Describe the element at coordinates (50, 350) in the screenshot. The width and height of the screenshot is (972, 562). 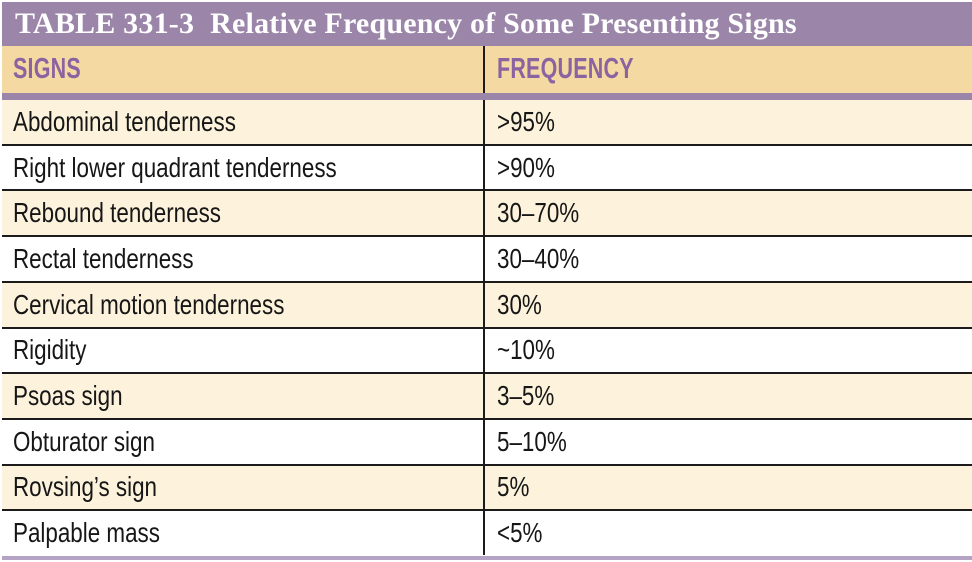
I see `sign-text: Rigidity` at that location.